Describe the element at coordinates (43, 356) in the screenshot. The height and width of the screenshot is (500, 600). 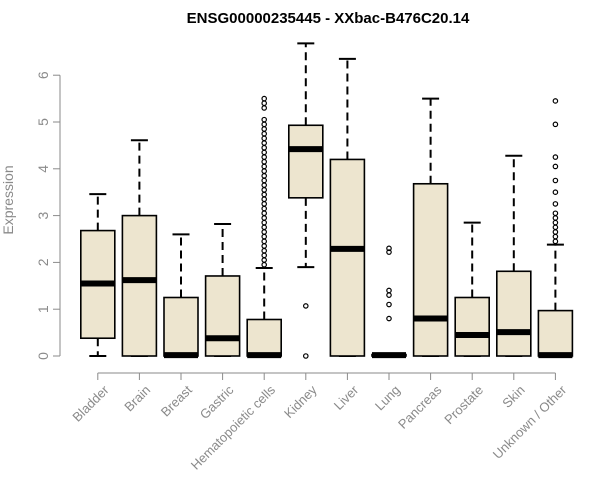
I see `y-tick-label: 0` at that location.